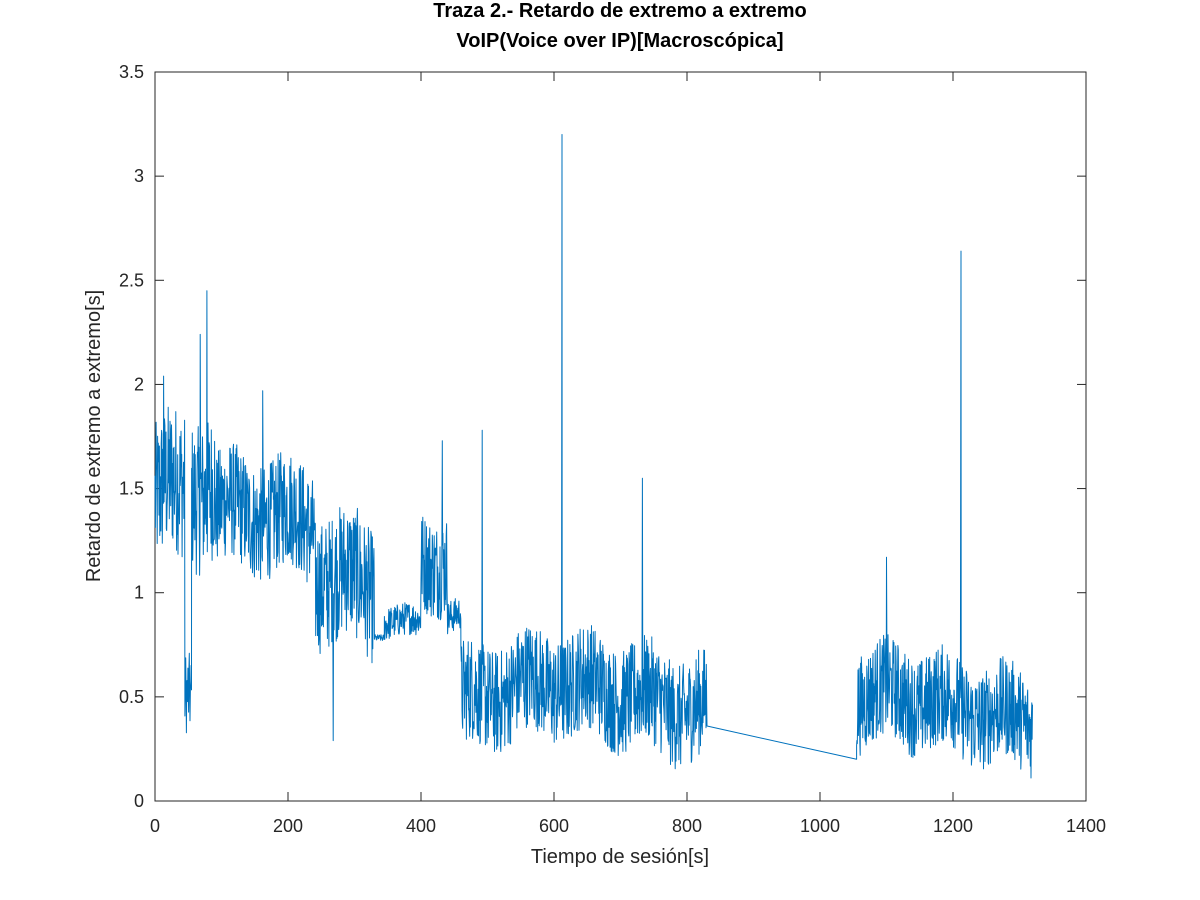 This screenshot has width=1200, height=900. I want to click on y-axis-label: Retardo de extremo a extremo[s], so click(94, 436).